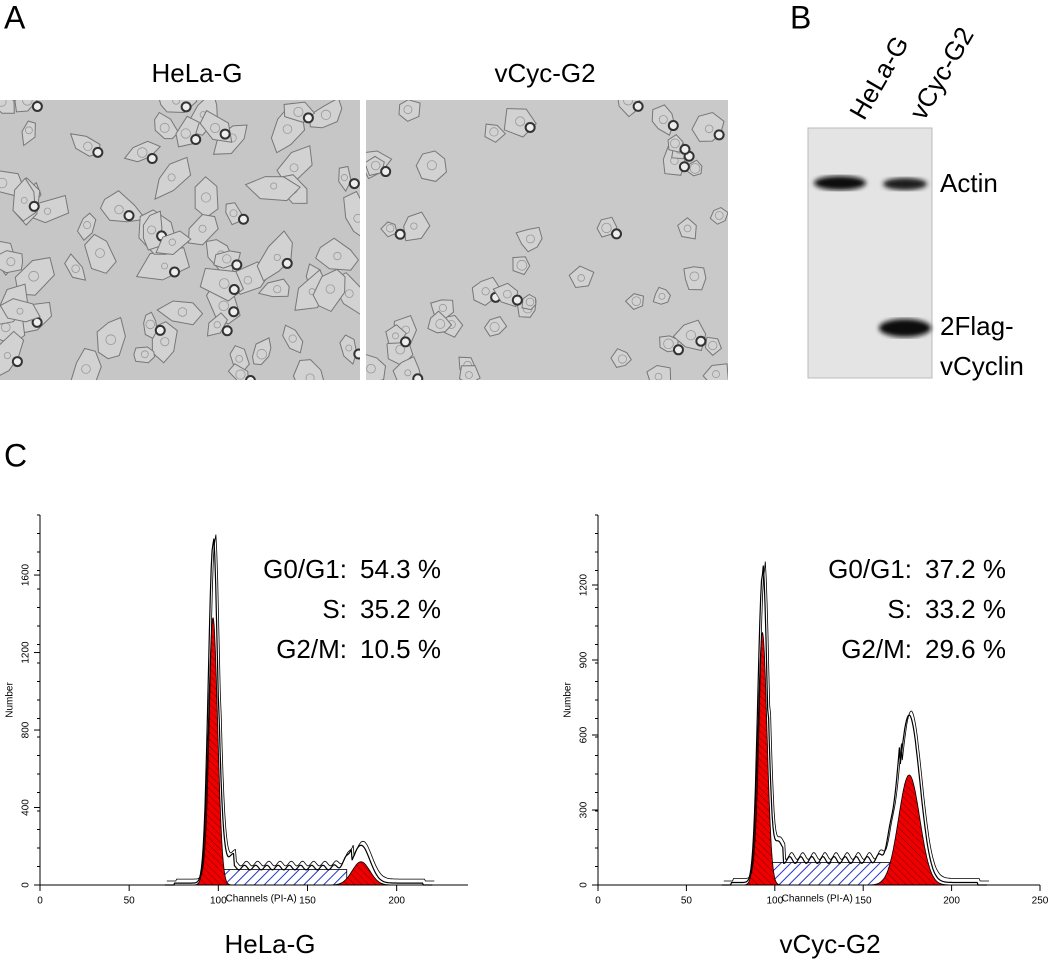 Image resolution: width=1050 pixels, height=969 pixels. I want to click on y-tick-label: 900, so click(584, 659).